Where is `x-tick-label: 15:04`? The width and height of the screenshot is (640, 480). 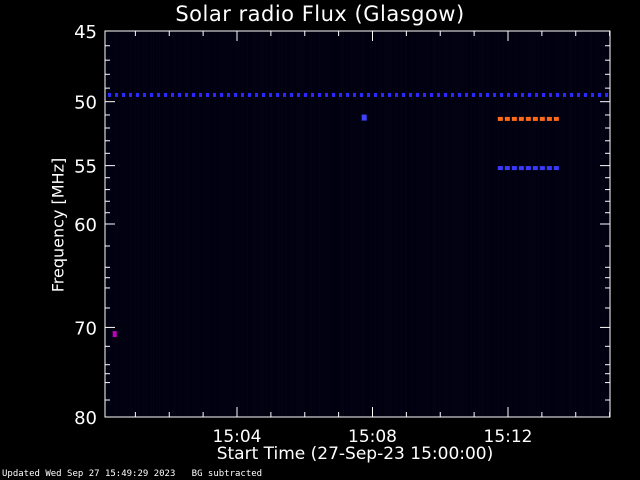
x-tick-label: 15:04 is located at coordinates (237, 437).